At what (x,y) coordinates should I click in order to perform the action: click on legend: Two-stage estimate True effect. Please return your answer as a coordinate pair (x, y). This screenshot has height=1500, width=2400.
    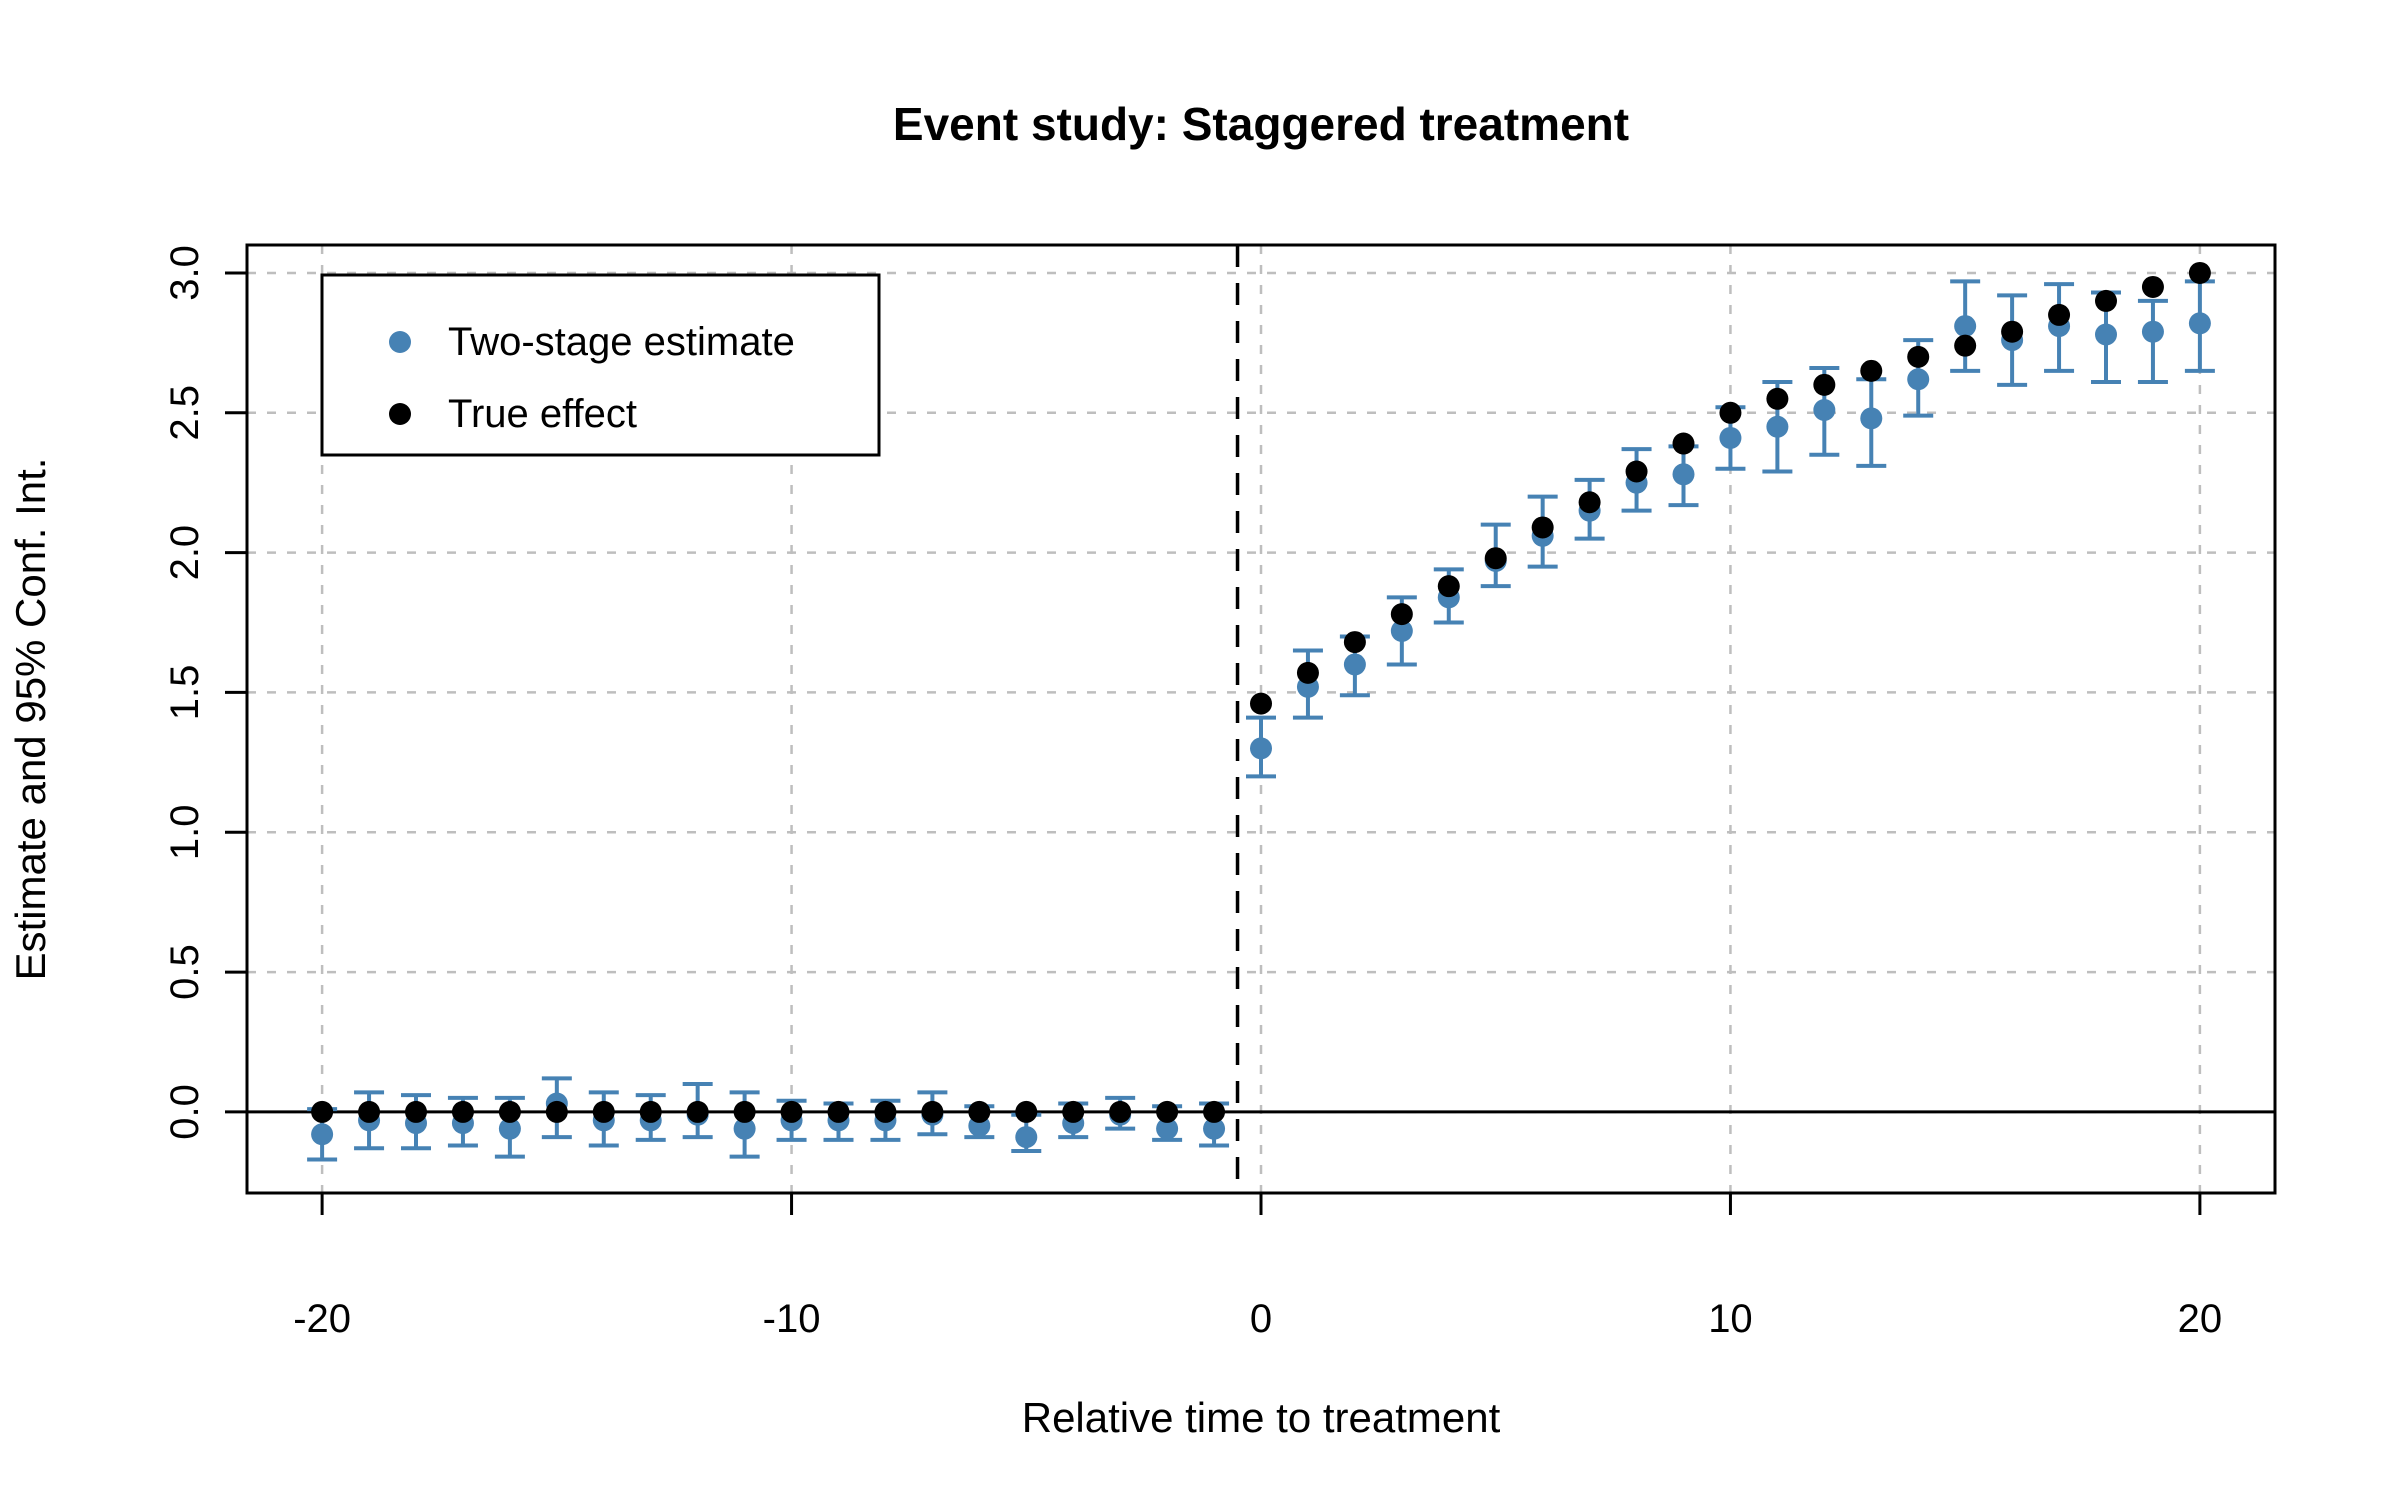
    Looking at the image, I should click on (600, 365).